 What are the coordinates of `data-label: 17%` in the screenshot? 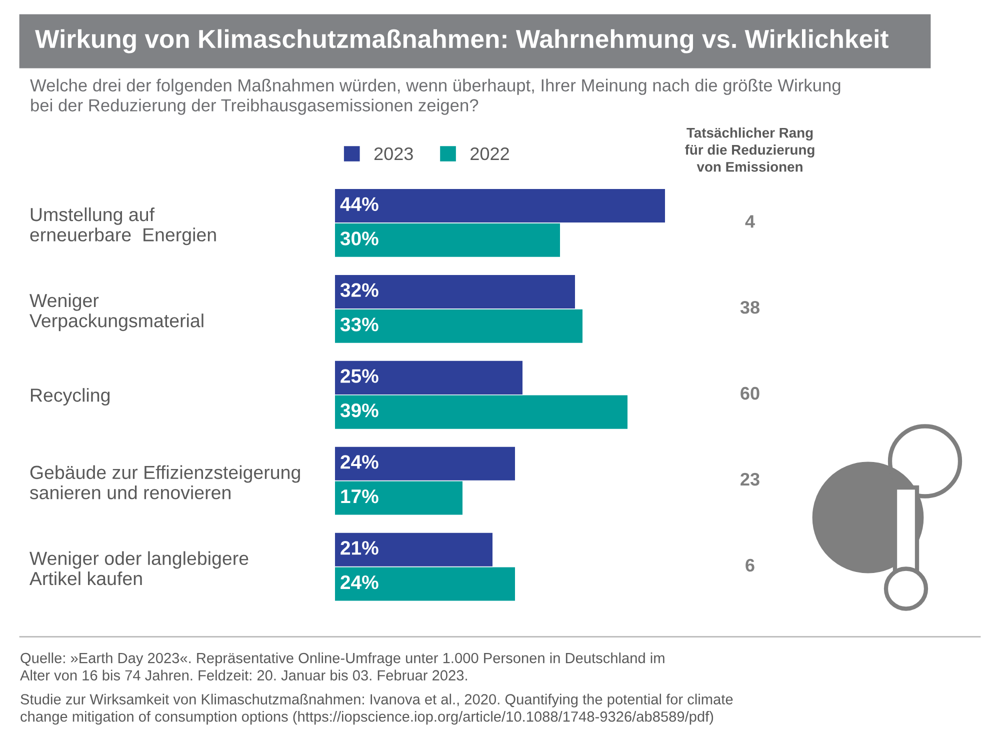 It's located at (359, 497).